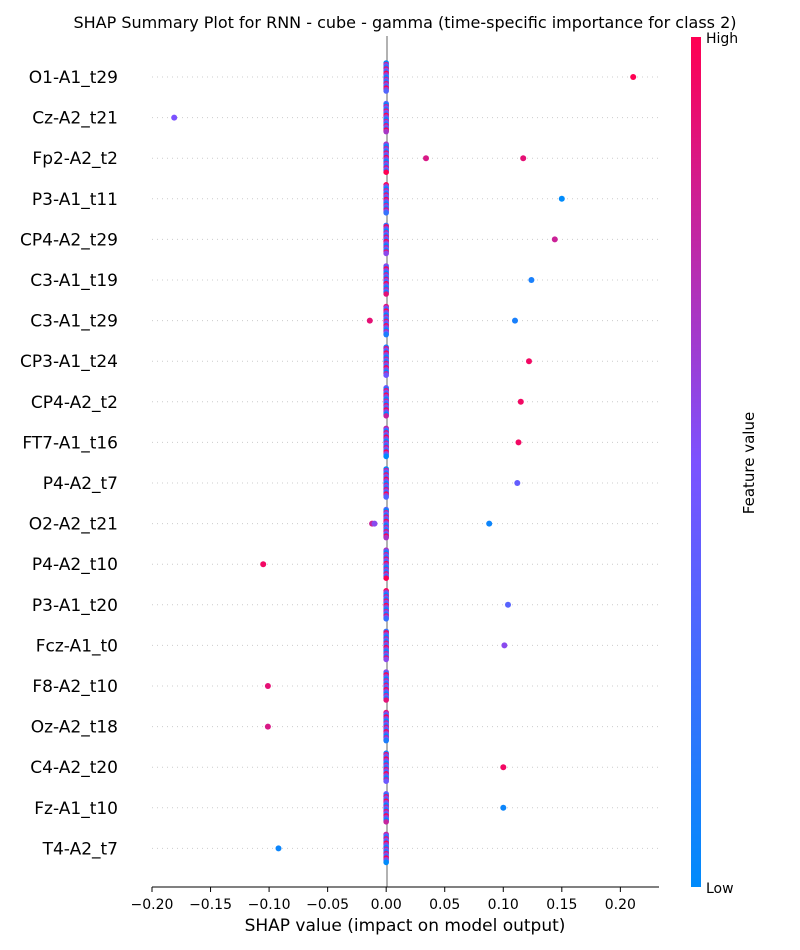  Describe the element at coordinates (70, 443) in the screenshot. I see `feature-label: FT7-A1_t16` at that location.